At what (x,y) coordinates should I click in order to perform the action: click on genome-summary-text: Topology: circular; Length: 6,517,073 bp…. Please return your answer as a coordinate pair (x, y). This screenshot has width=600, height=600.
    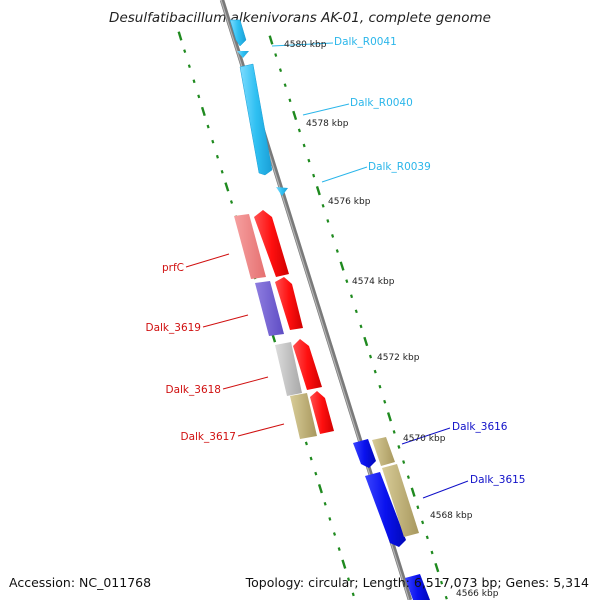
    Looking at the image, I should click on (417, 582).